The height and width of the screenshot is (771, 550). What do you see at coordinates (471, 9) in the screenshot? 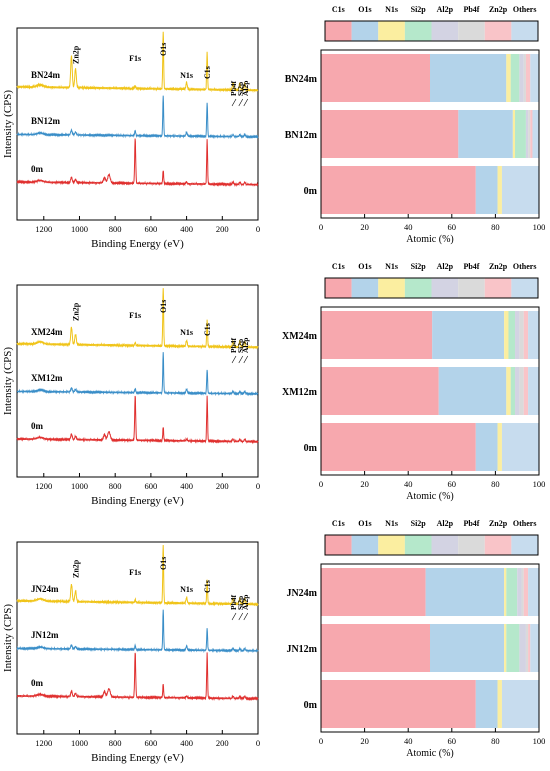
I see `legend-label: Pb4f` at bounding box center [471, 9].